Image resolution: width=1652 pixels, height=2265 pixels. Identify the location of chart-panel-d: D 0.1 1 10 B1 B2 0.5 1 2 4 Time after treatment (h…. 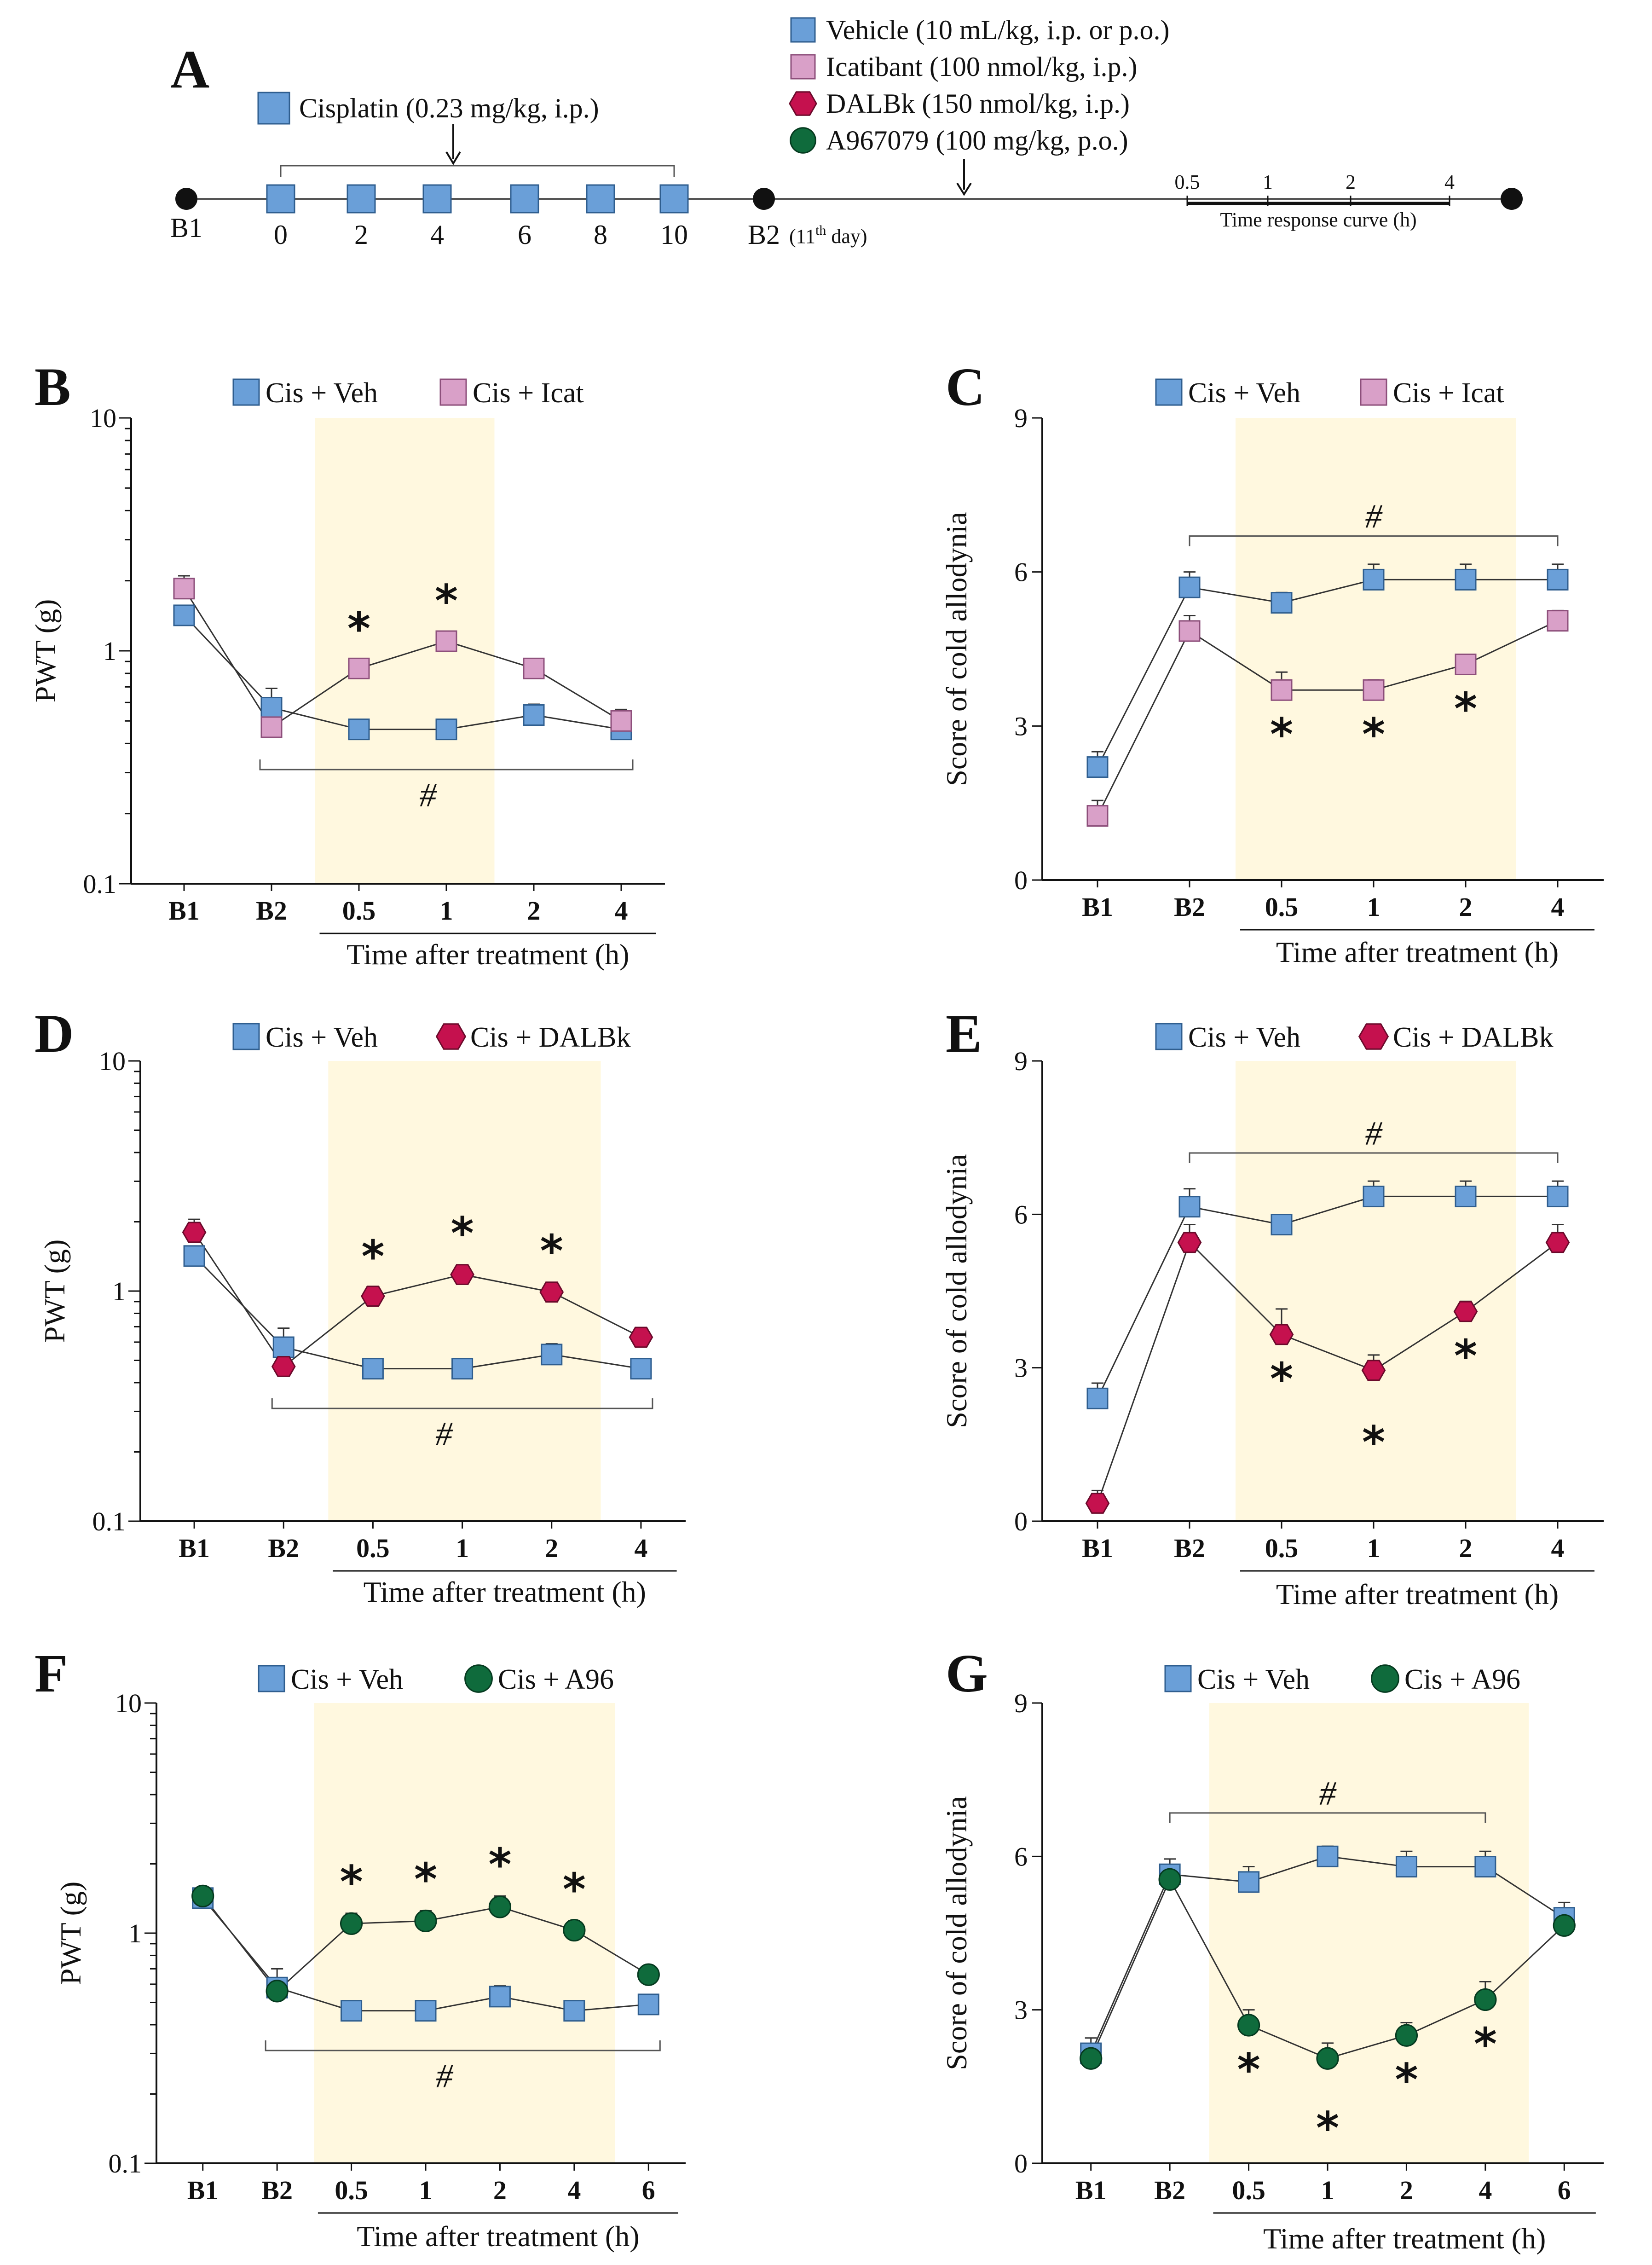
(360, 1305).